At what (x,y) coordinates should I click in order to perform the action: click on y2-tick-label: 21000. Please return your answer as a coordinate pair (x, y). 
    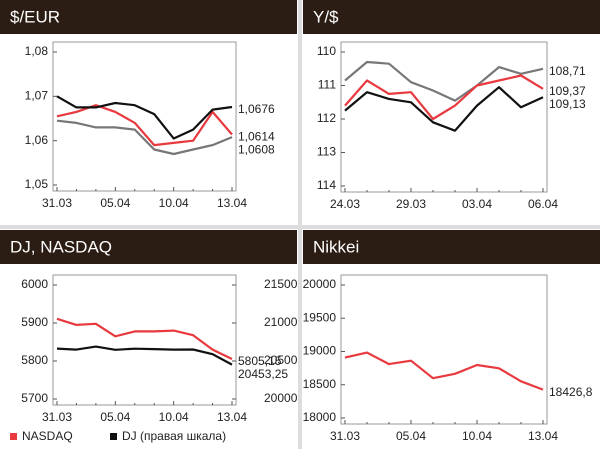
    Looking at the image, I should click on (281, 322).